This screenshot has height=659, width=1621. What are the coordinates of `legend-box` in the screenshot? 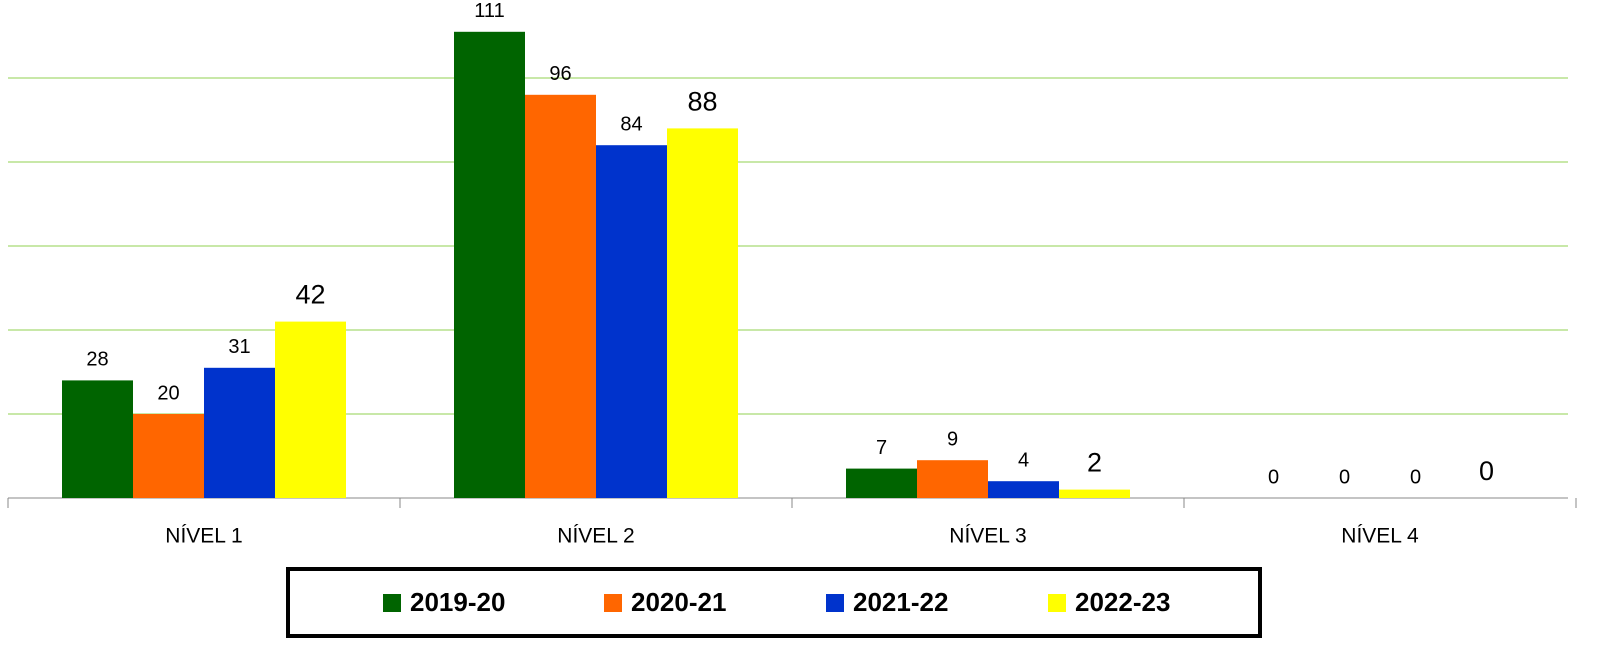 It's located at (774, 602).